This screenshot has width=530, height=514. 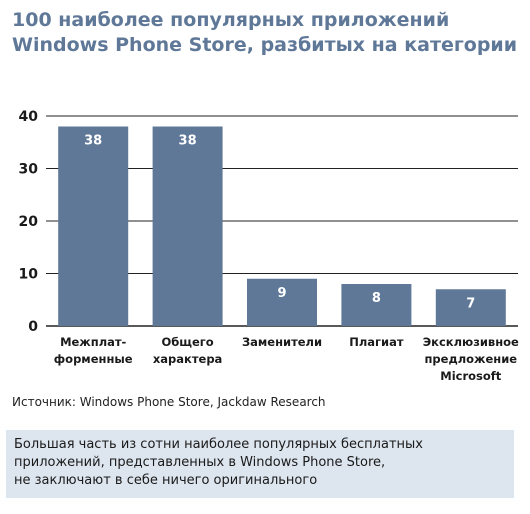 What do you see at coordinates (187, 350) in the screenshot?
I see `category-label: Общего характера` at bounding box center [187, 350].